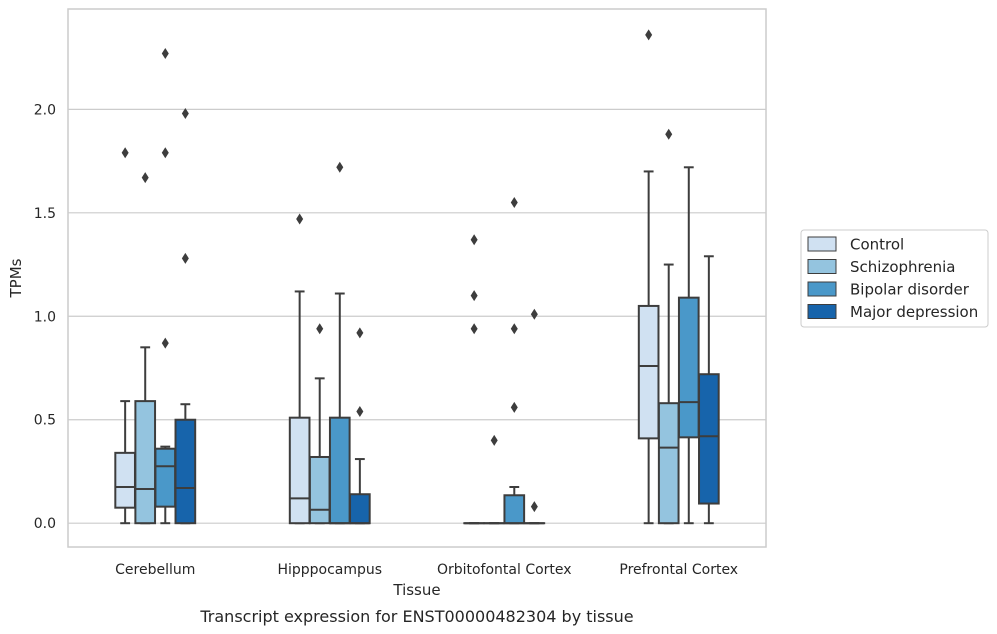 The height and width of the screenshot is (634, 997). I want to click on legend-label: Major depression, so click(914, 312).